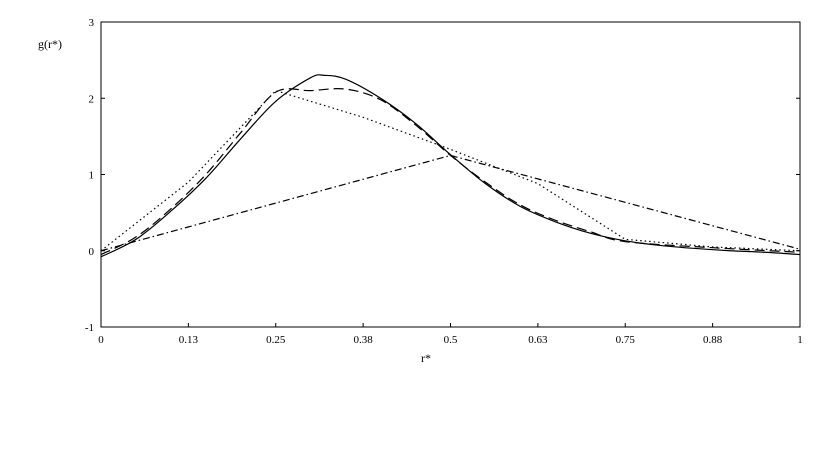 This screenshot has width=831, height=457. Describe the element at coordinates (92, 176) in the screenshot. I see `y-tick-label-2: 1` at that location.